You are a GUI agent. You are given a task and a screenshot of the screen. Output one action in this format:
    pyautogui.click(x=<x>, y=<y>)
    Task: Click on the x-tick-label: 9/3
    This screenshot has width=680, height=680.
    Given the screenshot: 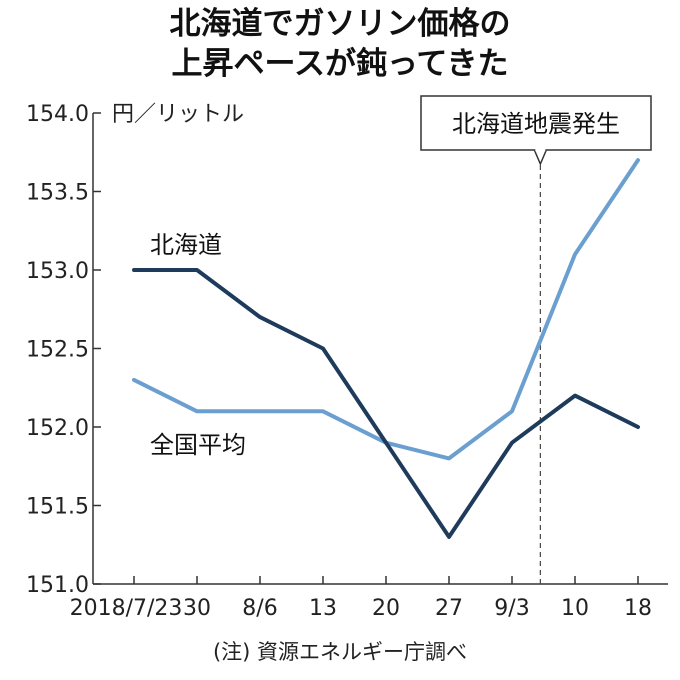 What is the action you would take?
    pyautogui.click(x=511, y=608)
    